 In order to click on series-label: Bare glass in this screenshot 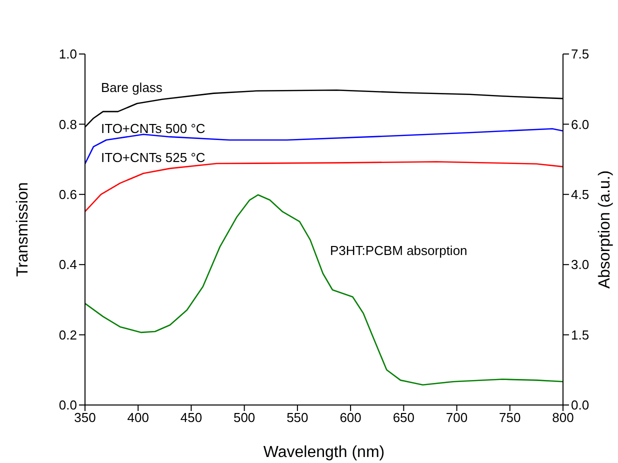, I will do `click(132, 87)`.